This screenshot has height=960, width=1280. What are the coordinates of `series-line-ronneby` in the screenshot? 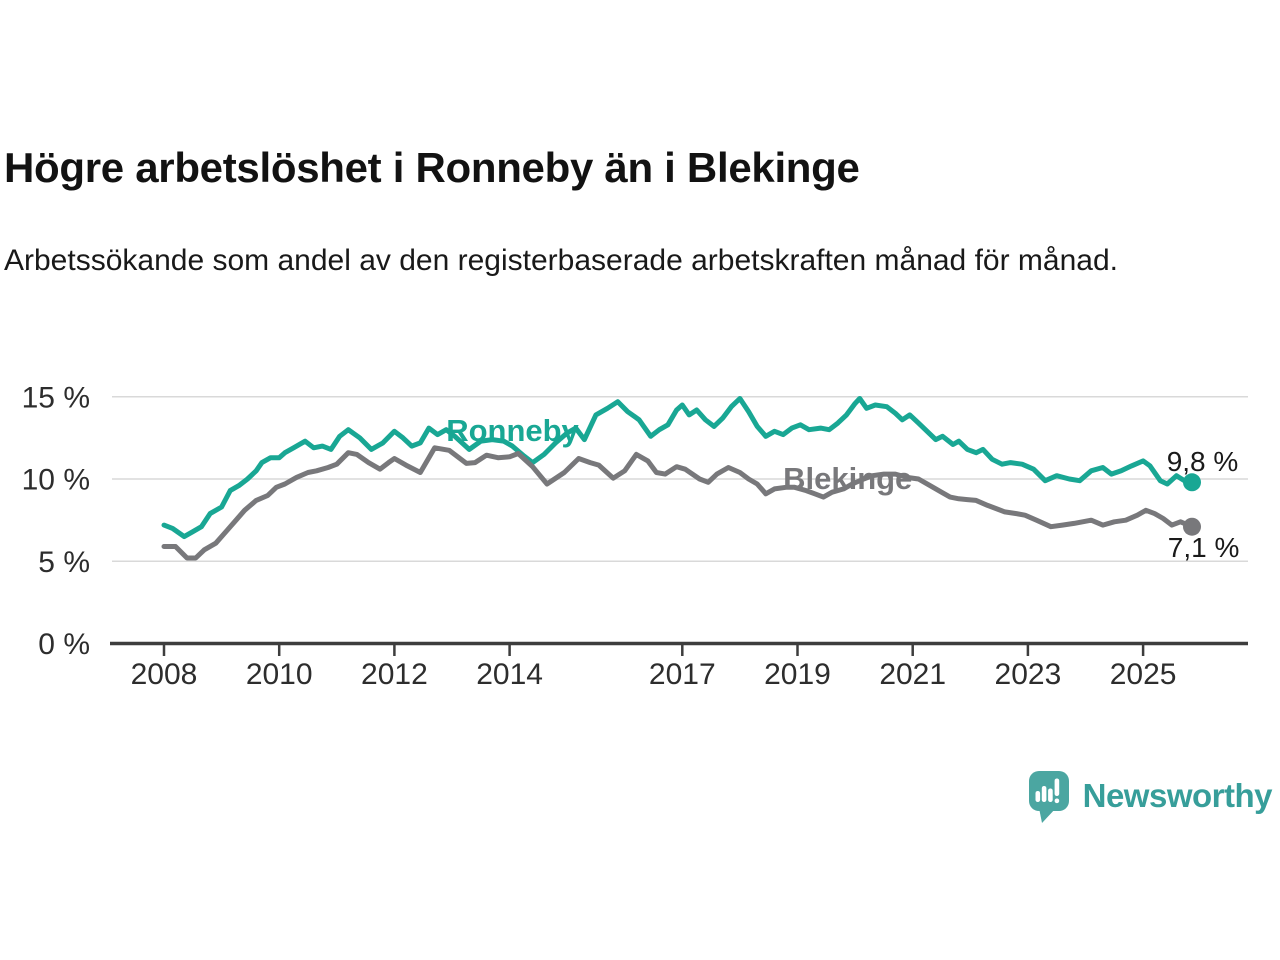 It's located at (678, 468).